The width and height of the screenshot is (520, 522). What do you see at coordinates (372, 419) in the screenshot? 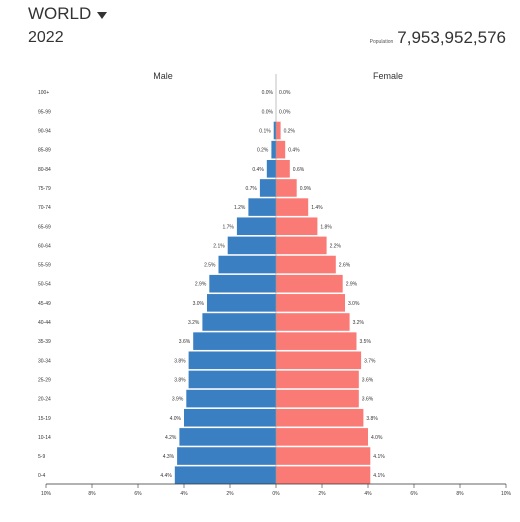
I see `female-value-label: 3.8%` at bounding box center [372, 419].